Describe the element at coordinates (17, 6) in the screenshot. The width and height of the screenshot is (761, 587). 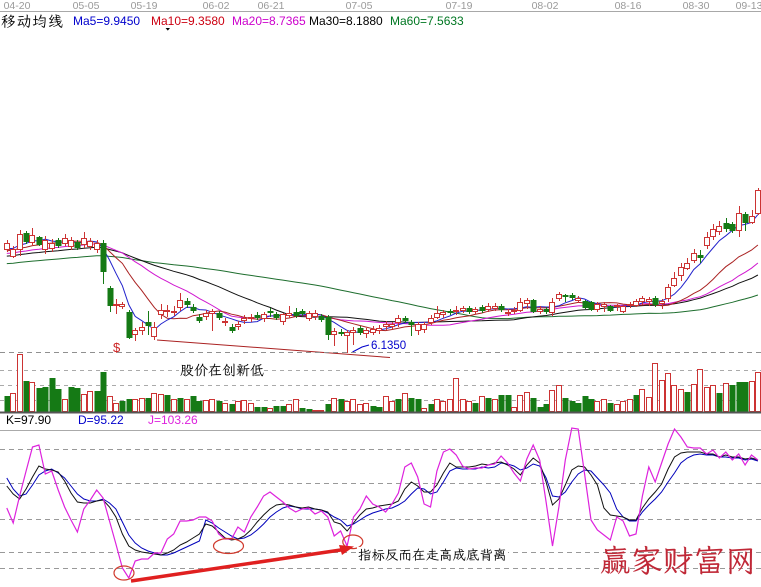
I see `svg-text: 04-20` at that location.